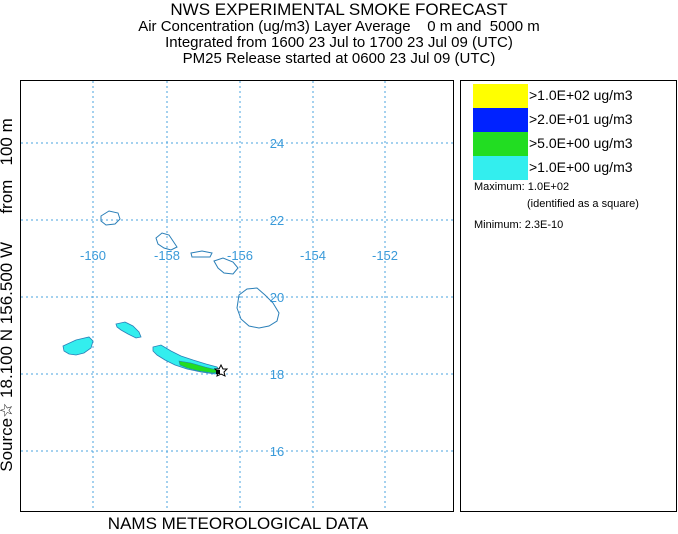 This screenshot has height=534, width=678. What do you see at coordinates (218, 372) in the screenshot?
I see `maximum-square` at bounding box center [218, 372].